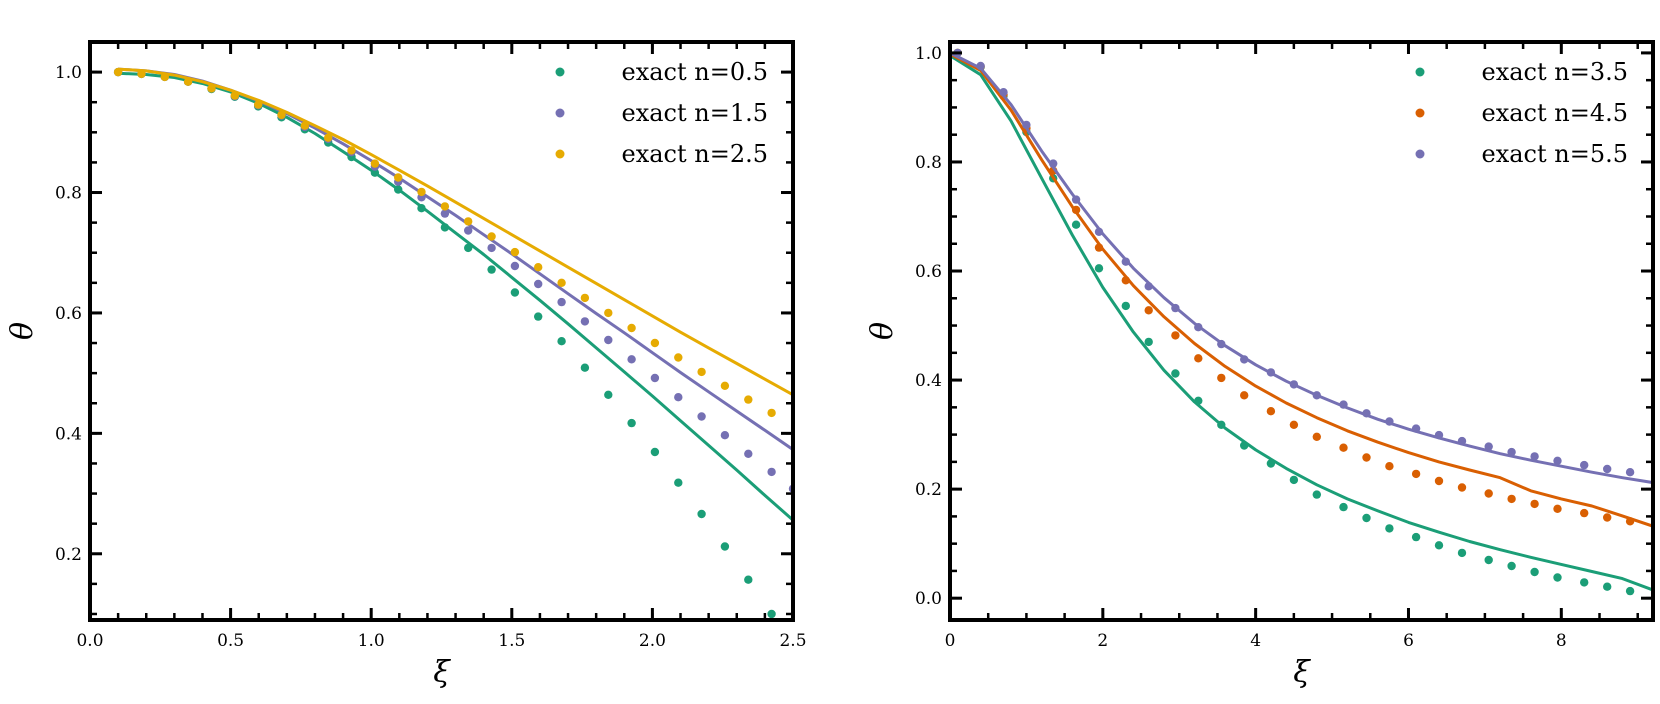  I want to click on legend-entry: exact n=0.5, so click(695, 72).